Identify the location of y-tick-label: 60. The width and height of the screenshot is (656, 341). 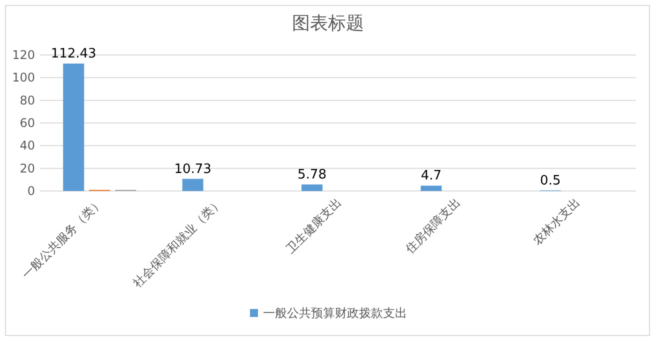
(27, 123).